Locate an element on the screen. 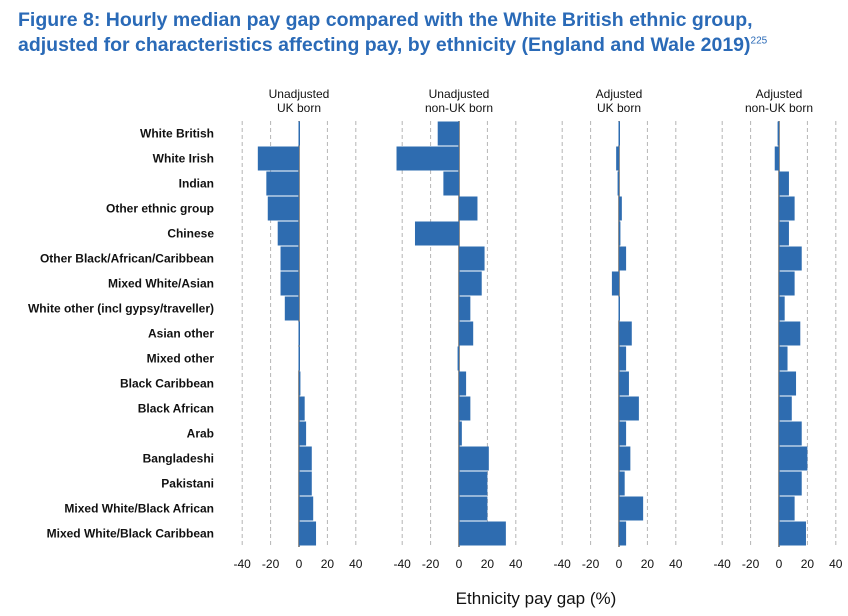 Image resolution: width=848 pixels, height=616 pixels. category-label: Black Caribbean is located at coordinates (167, 384).